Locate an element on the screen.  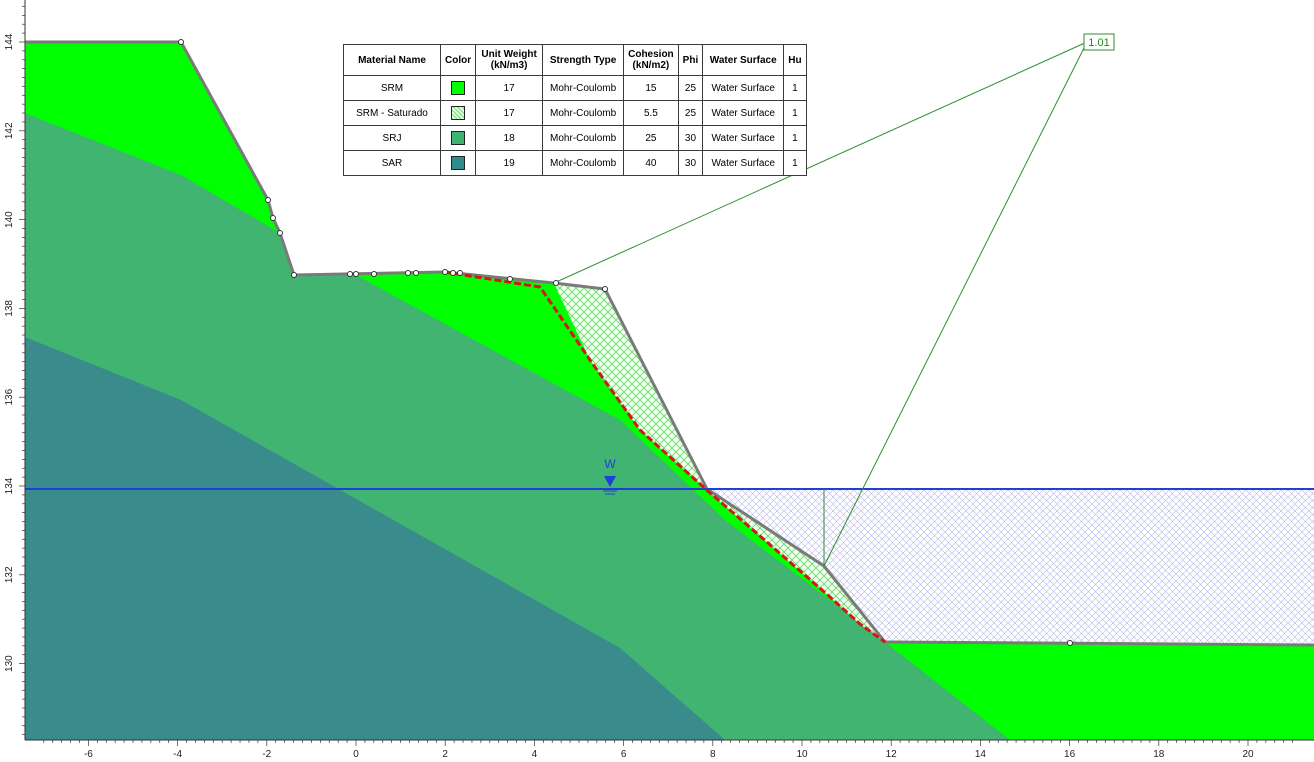
x-axis-tick-label: 2 is located at coordinates (445, 754).